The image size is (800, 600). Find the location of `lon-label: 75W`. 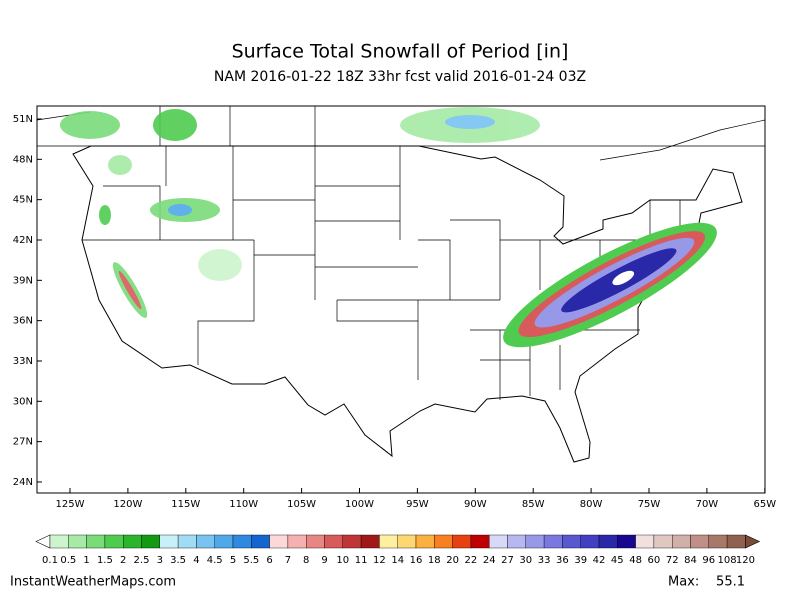

lon-label: 75W is located at coordinates (649, 504).